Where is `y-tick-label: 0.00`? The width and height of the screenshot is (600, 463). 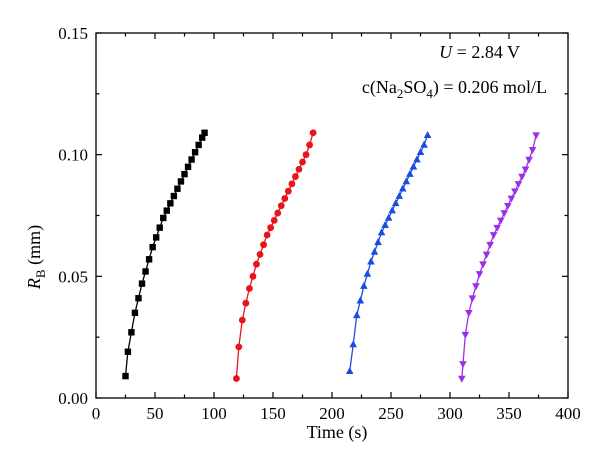
y-tick-label: 0.00 is located at coordinates (73, 398).